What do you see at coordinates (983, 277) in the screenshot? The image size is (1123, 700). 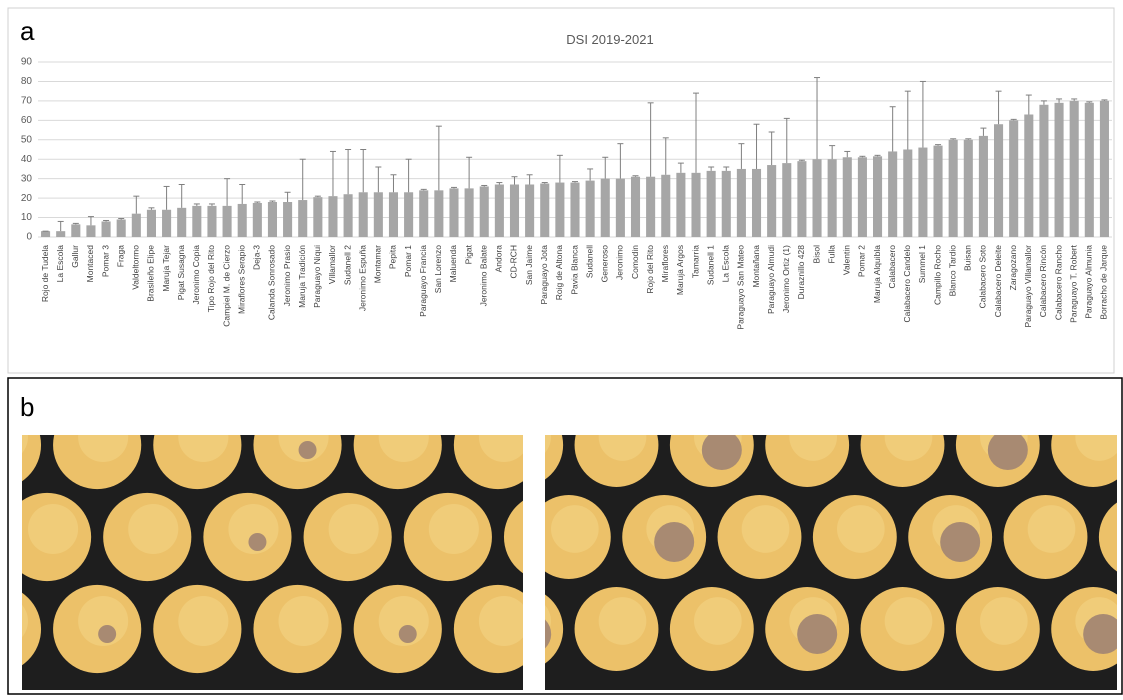 I see `x-tick-label: Calabacero Soto` at bounding box center [983, 277].